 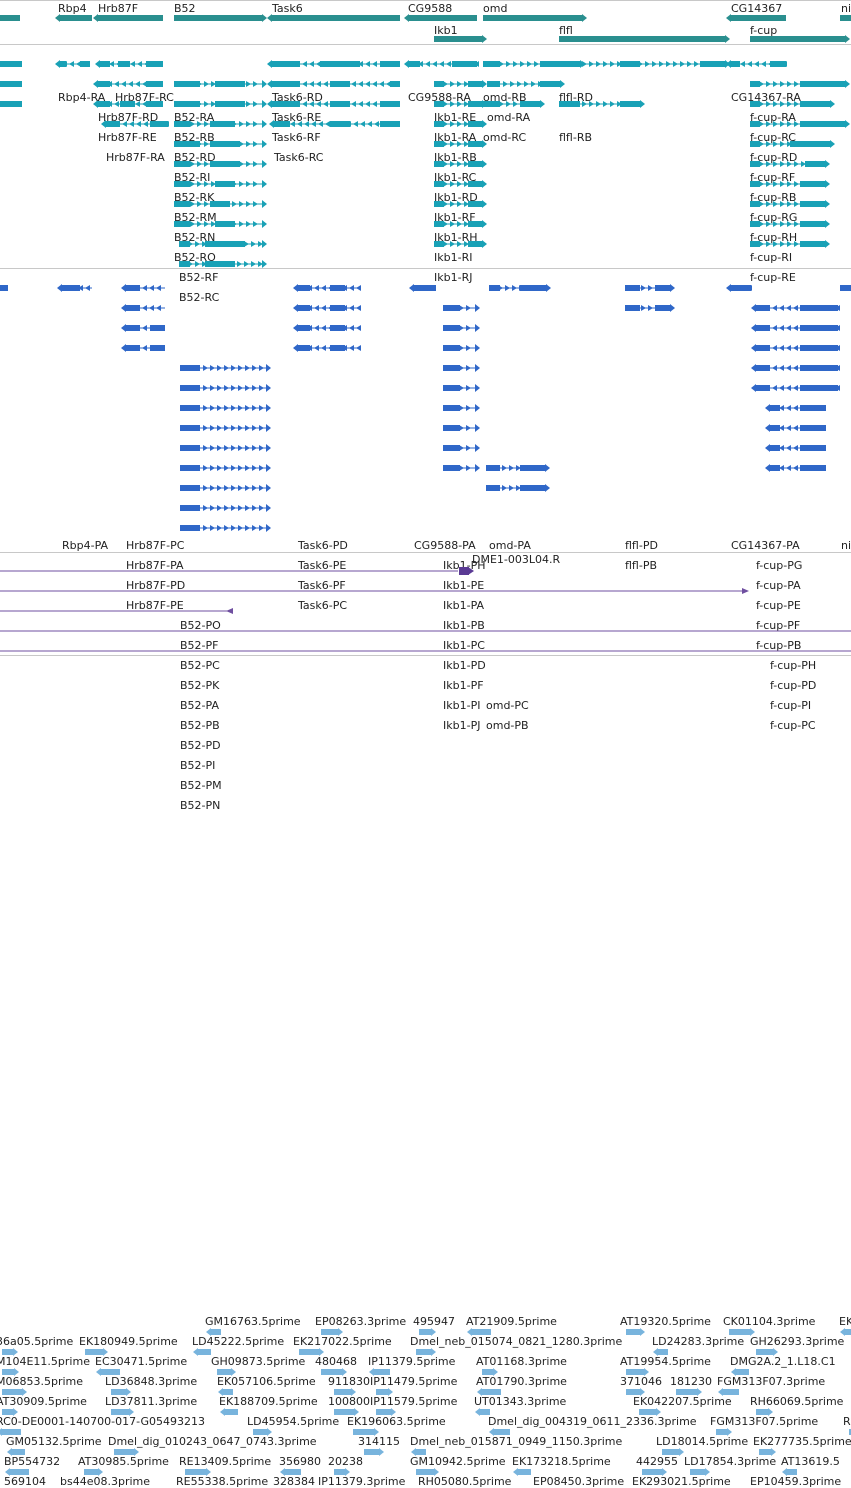 I want to click on est-label: IP11379.3prime, so click(x=362, y=1481).